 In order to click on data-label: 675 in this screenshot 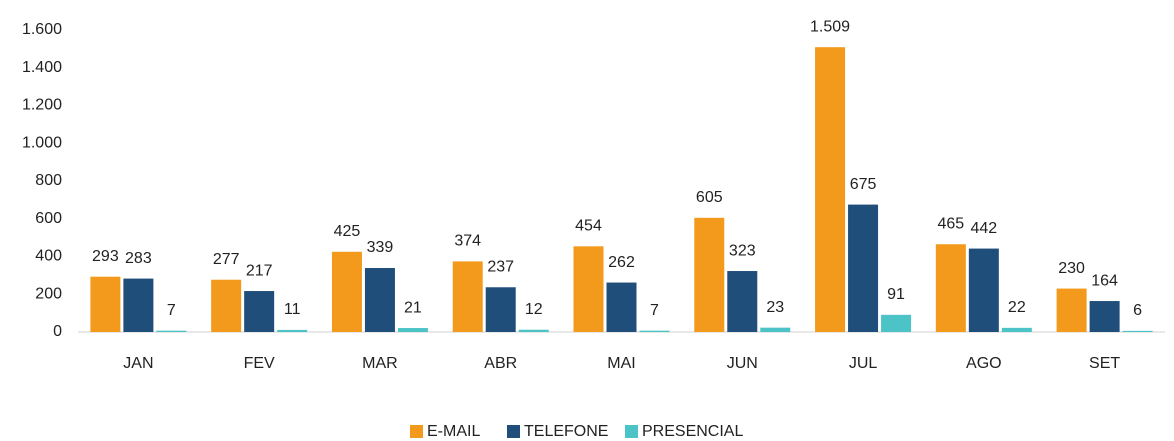, I will do `click(863, 184)`.